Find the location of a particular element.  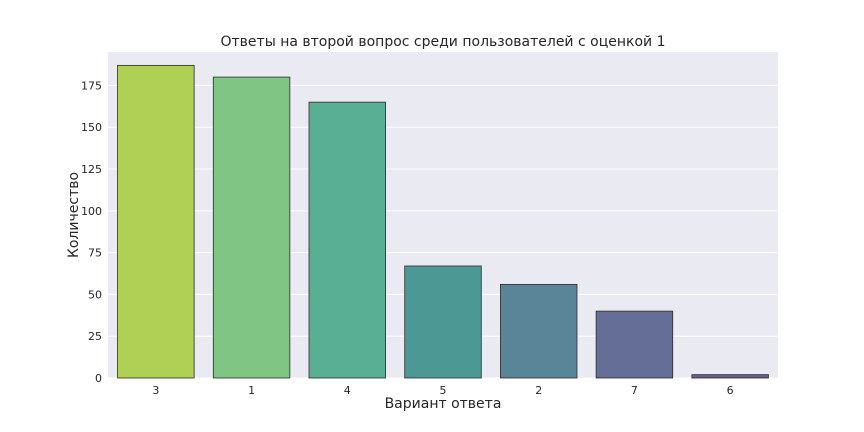

y-tick-label: 100 is located at coordinates (91, 211).